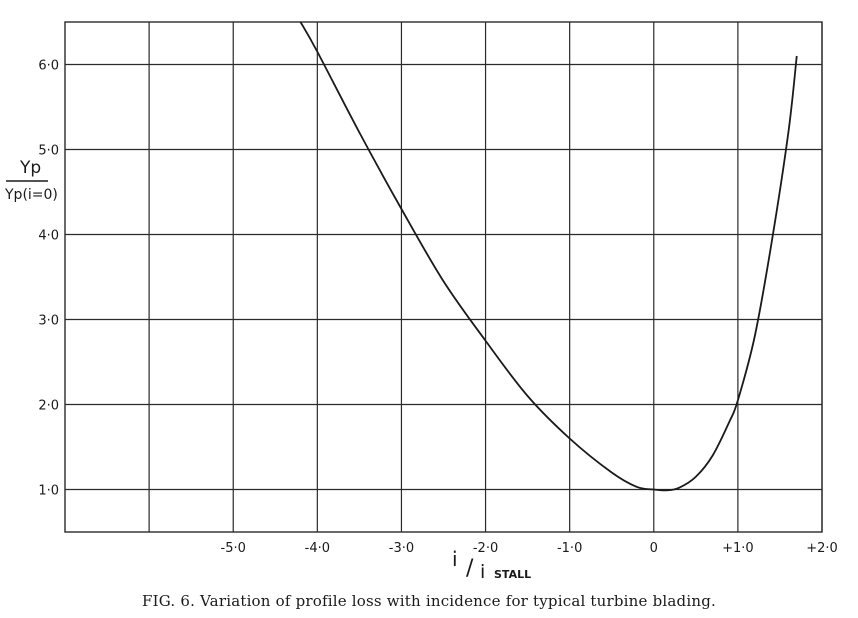  What do you see at coordinates (48, 236) in the screenshot?
I see `y-tick-label: 4·0` at bounding box center [48, 236].